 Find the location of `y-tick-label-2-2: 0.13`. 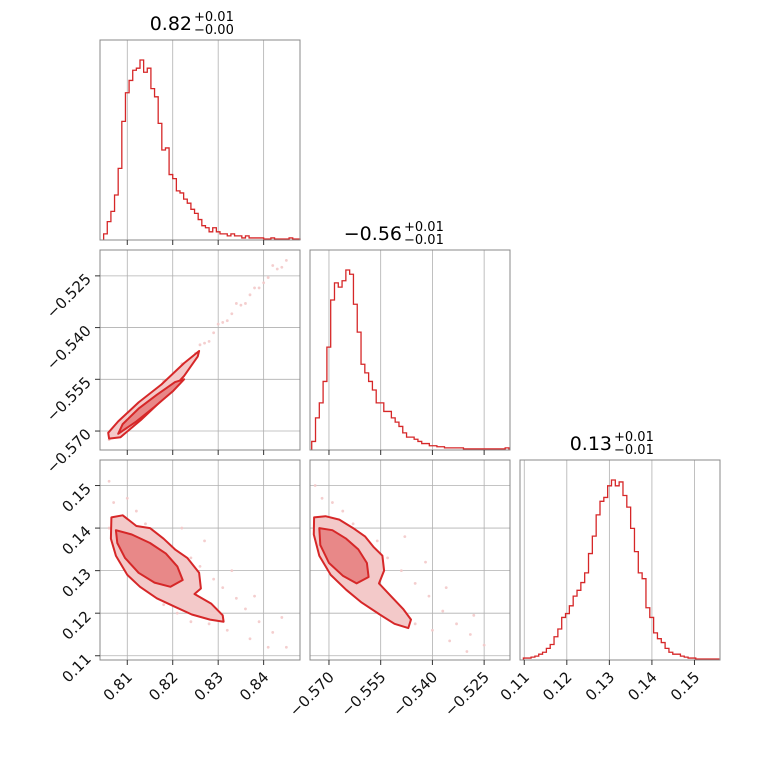

y-tick-label-2-2: 0.13 is located at coordinates (76, 583).